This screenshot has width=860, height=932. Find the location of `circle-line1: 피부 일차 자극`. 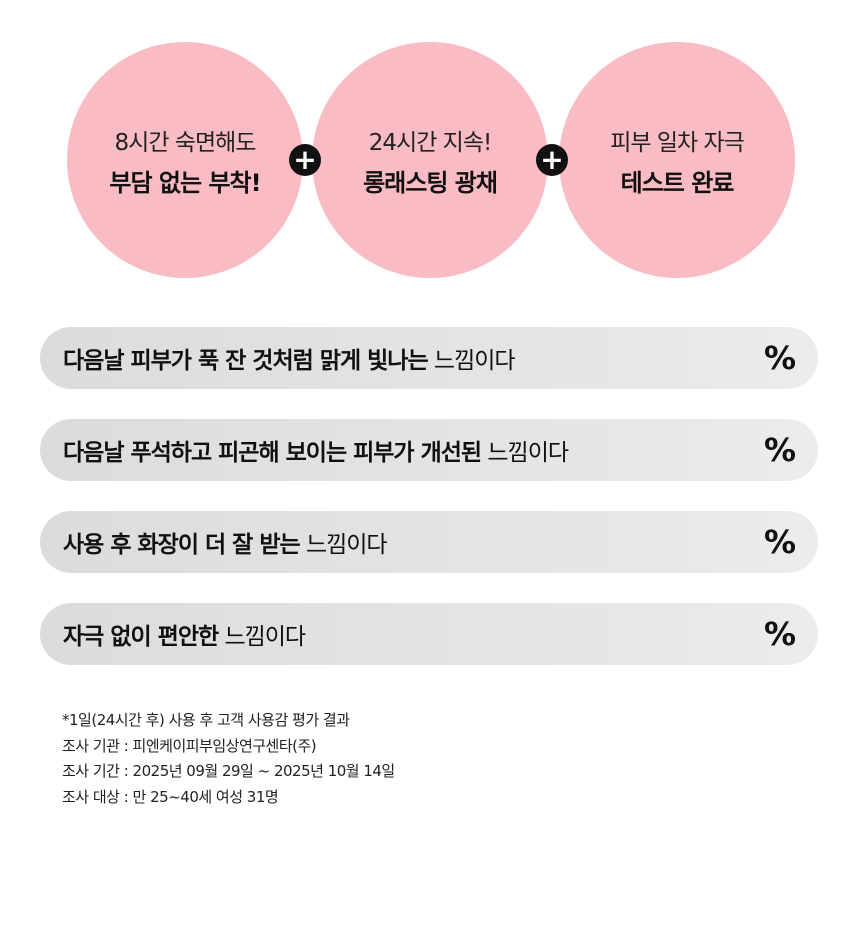

circle-line1: 피부 일차 자극 is located at coordinates (677, 142).